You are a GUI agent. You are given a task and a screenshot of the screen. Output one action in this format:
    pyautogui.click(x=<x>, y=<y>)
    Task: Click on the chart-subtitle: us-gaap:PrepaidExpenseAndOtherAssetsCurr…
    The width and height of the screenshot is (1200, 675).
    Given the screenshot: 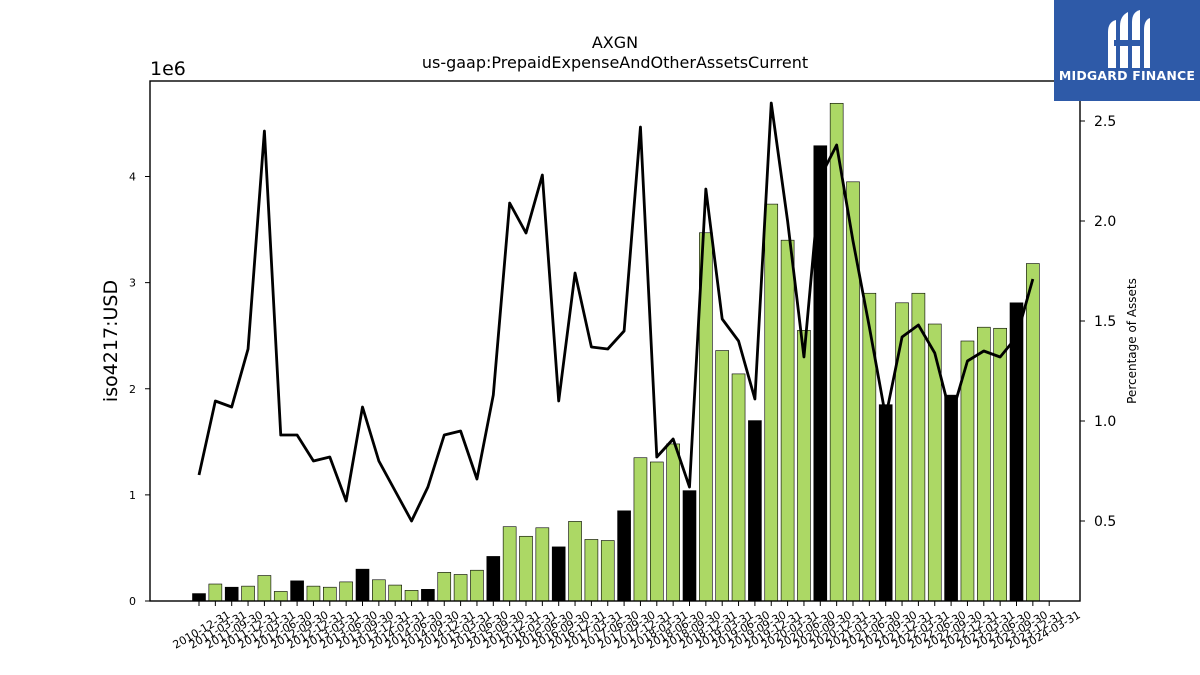 What is the action you would take?
    pyautogui.click(x=615, y=62)
    